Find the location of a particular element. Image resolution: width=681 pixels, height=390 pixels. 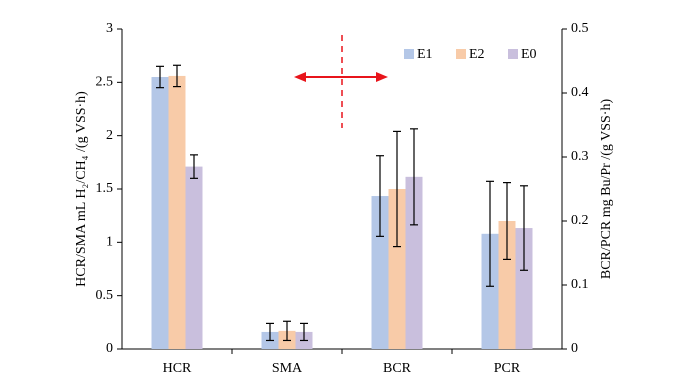

y-tick-label: 2.5 is located at coordinates (105, 82).